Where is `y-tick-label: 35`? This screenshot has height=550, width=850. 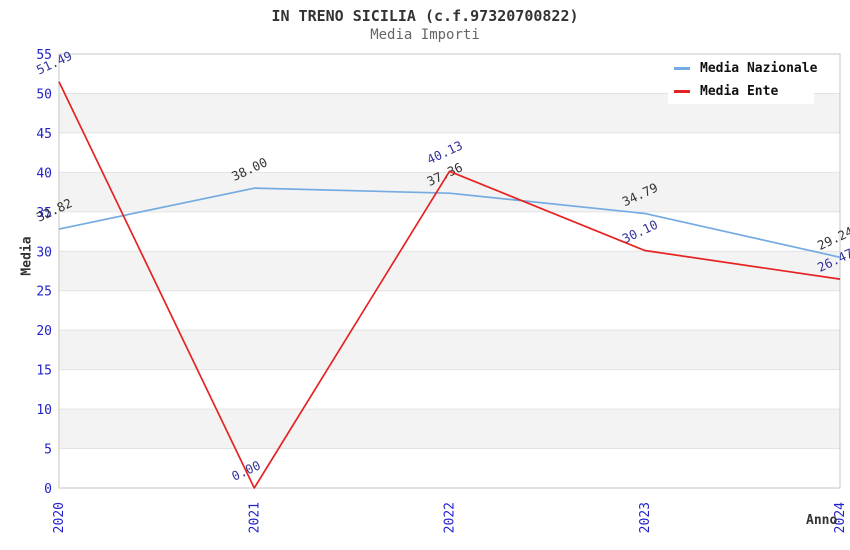
y-tick-label: 35 is located at coordinates (44, 213).